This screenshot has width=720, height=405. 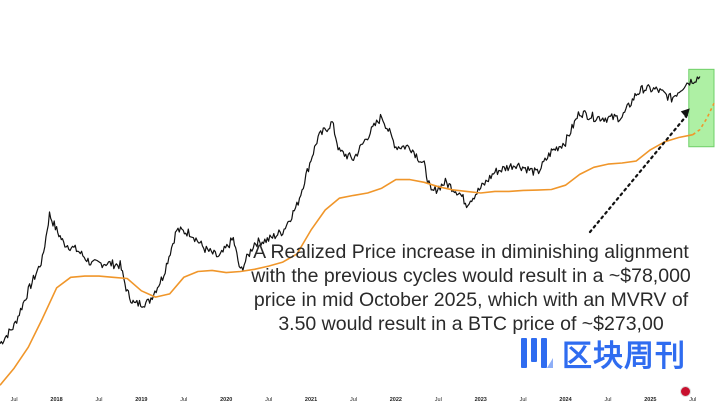 I want to click on series-realized-price-projection, so click(x=703, y=119).